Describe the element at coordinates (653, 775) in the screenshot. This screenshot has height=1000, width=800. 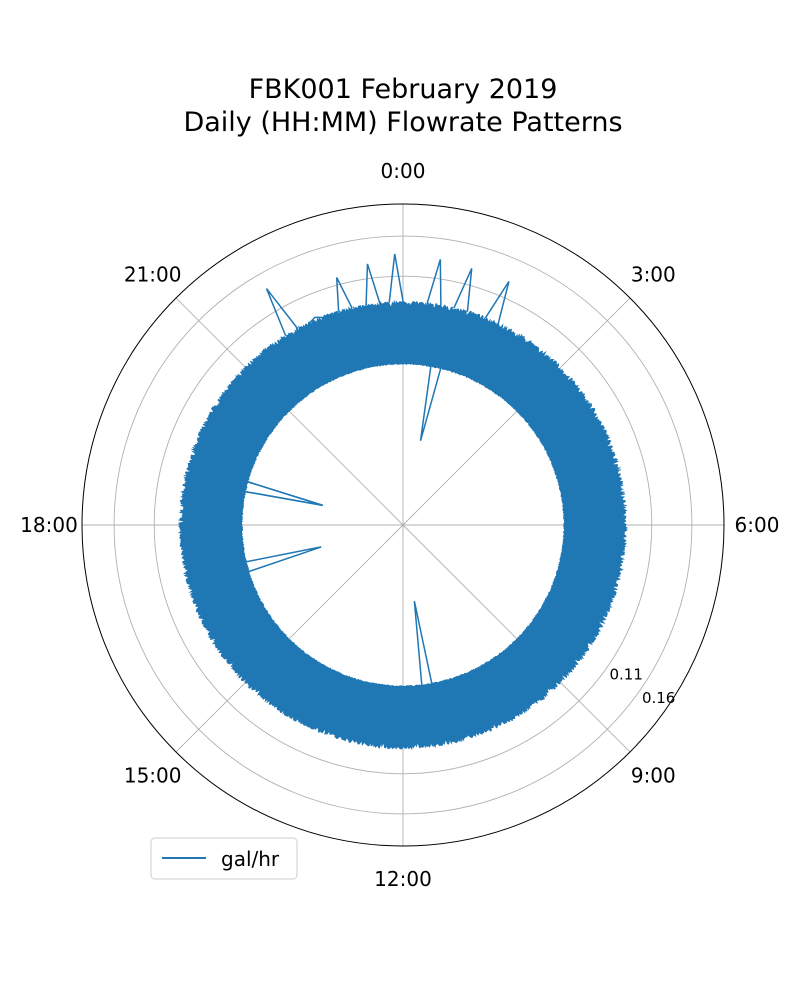
I see `theta-tick-label-3: 9:00` at that location.